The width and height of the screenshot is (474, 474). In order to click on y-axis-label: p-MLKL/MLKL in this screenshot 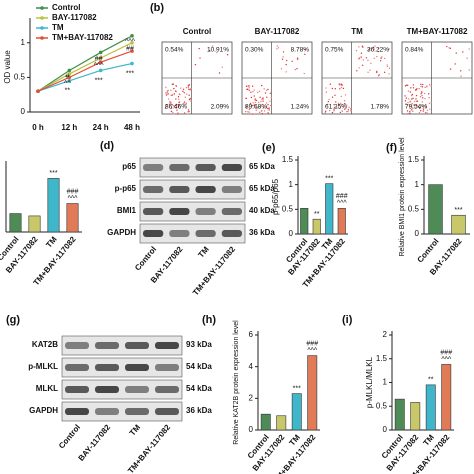, I will do `click(369, 382)`.